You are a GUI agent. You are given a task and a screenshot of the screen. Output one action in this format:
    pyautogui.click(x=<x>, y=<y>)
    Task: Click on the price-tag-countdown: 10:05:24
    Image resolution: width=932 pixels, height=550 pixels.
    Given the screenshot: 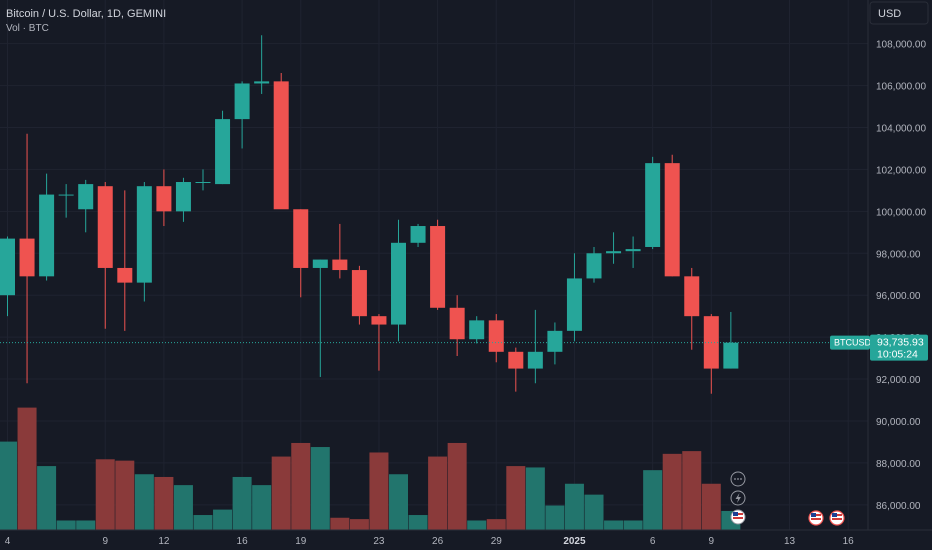 What is the action you would take?
    pyautogui.click(x=897, y=355)
    